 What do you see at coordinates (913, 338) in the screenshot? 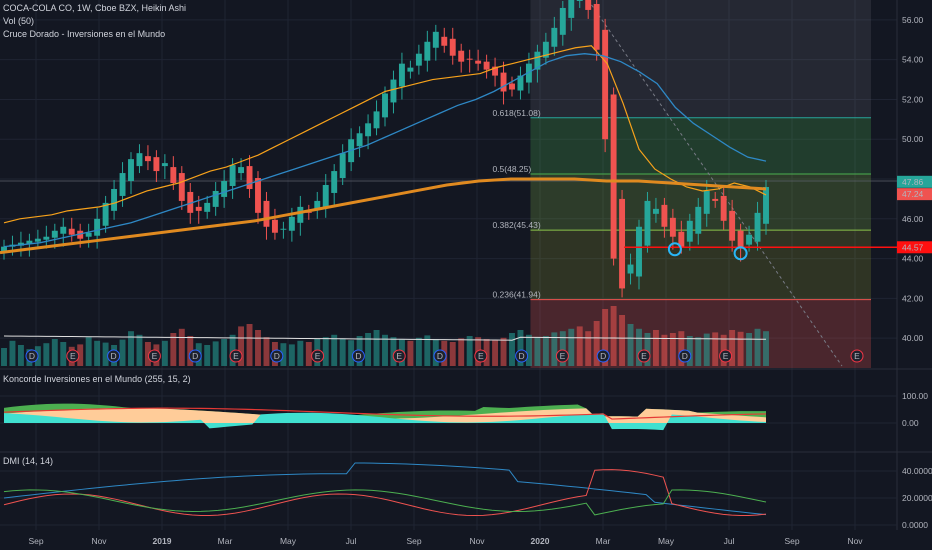
I see `price-tick-label: 40.00` at bounding box center [913, 338].